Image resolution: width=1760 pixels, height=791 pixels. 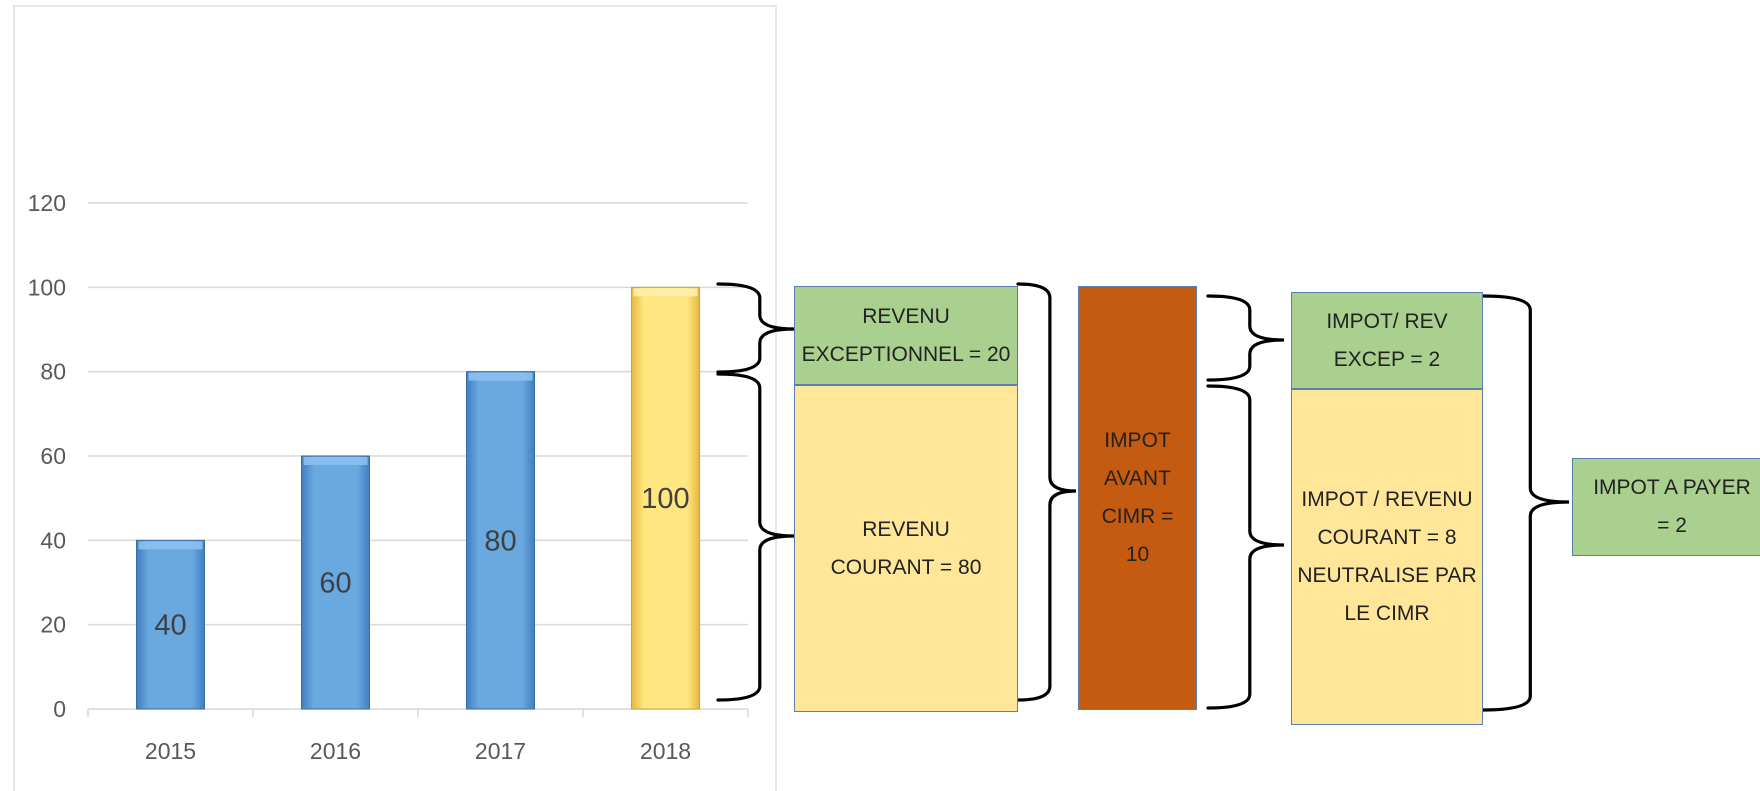 What do you see at coordinates (1387, 340) in the screenshot?
I see `impot-rev-excep-box: IMPOT/ REV EXCEP = 2` at bounding box center [1387, 340].